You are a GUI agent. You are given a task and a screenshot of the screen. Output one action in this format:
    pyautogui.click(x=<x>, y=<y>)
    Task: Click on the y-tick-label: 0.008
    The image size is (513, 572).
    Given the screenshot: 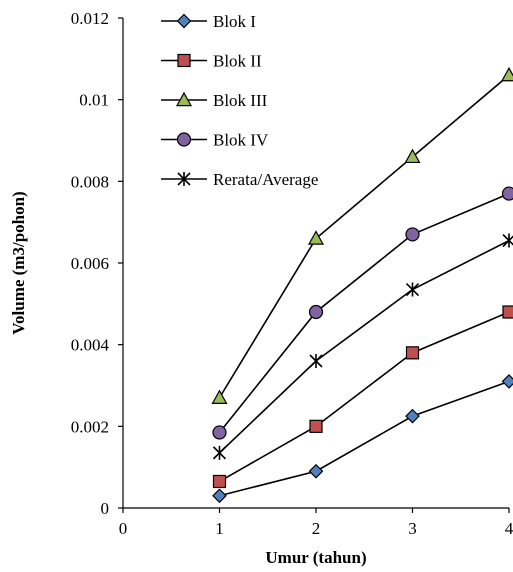 What is the action you would take?
    pyautogui.click(x=90, y=181)
    